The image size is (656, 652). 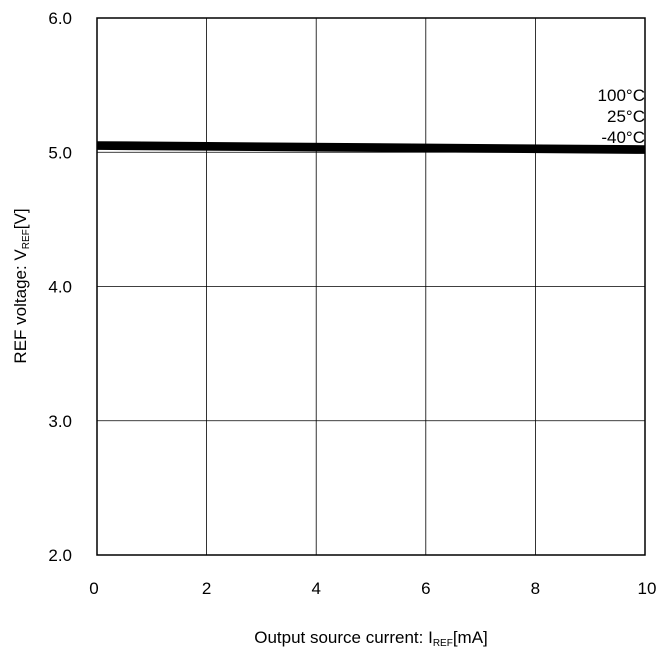 What do you see at coordinates (535, 588) in the screenshot?
I see `x-tick-label-4: 8` at bounding box center [535, 588].